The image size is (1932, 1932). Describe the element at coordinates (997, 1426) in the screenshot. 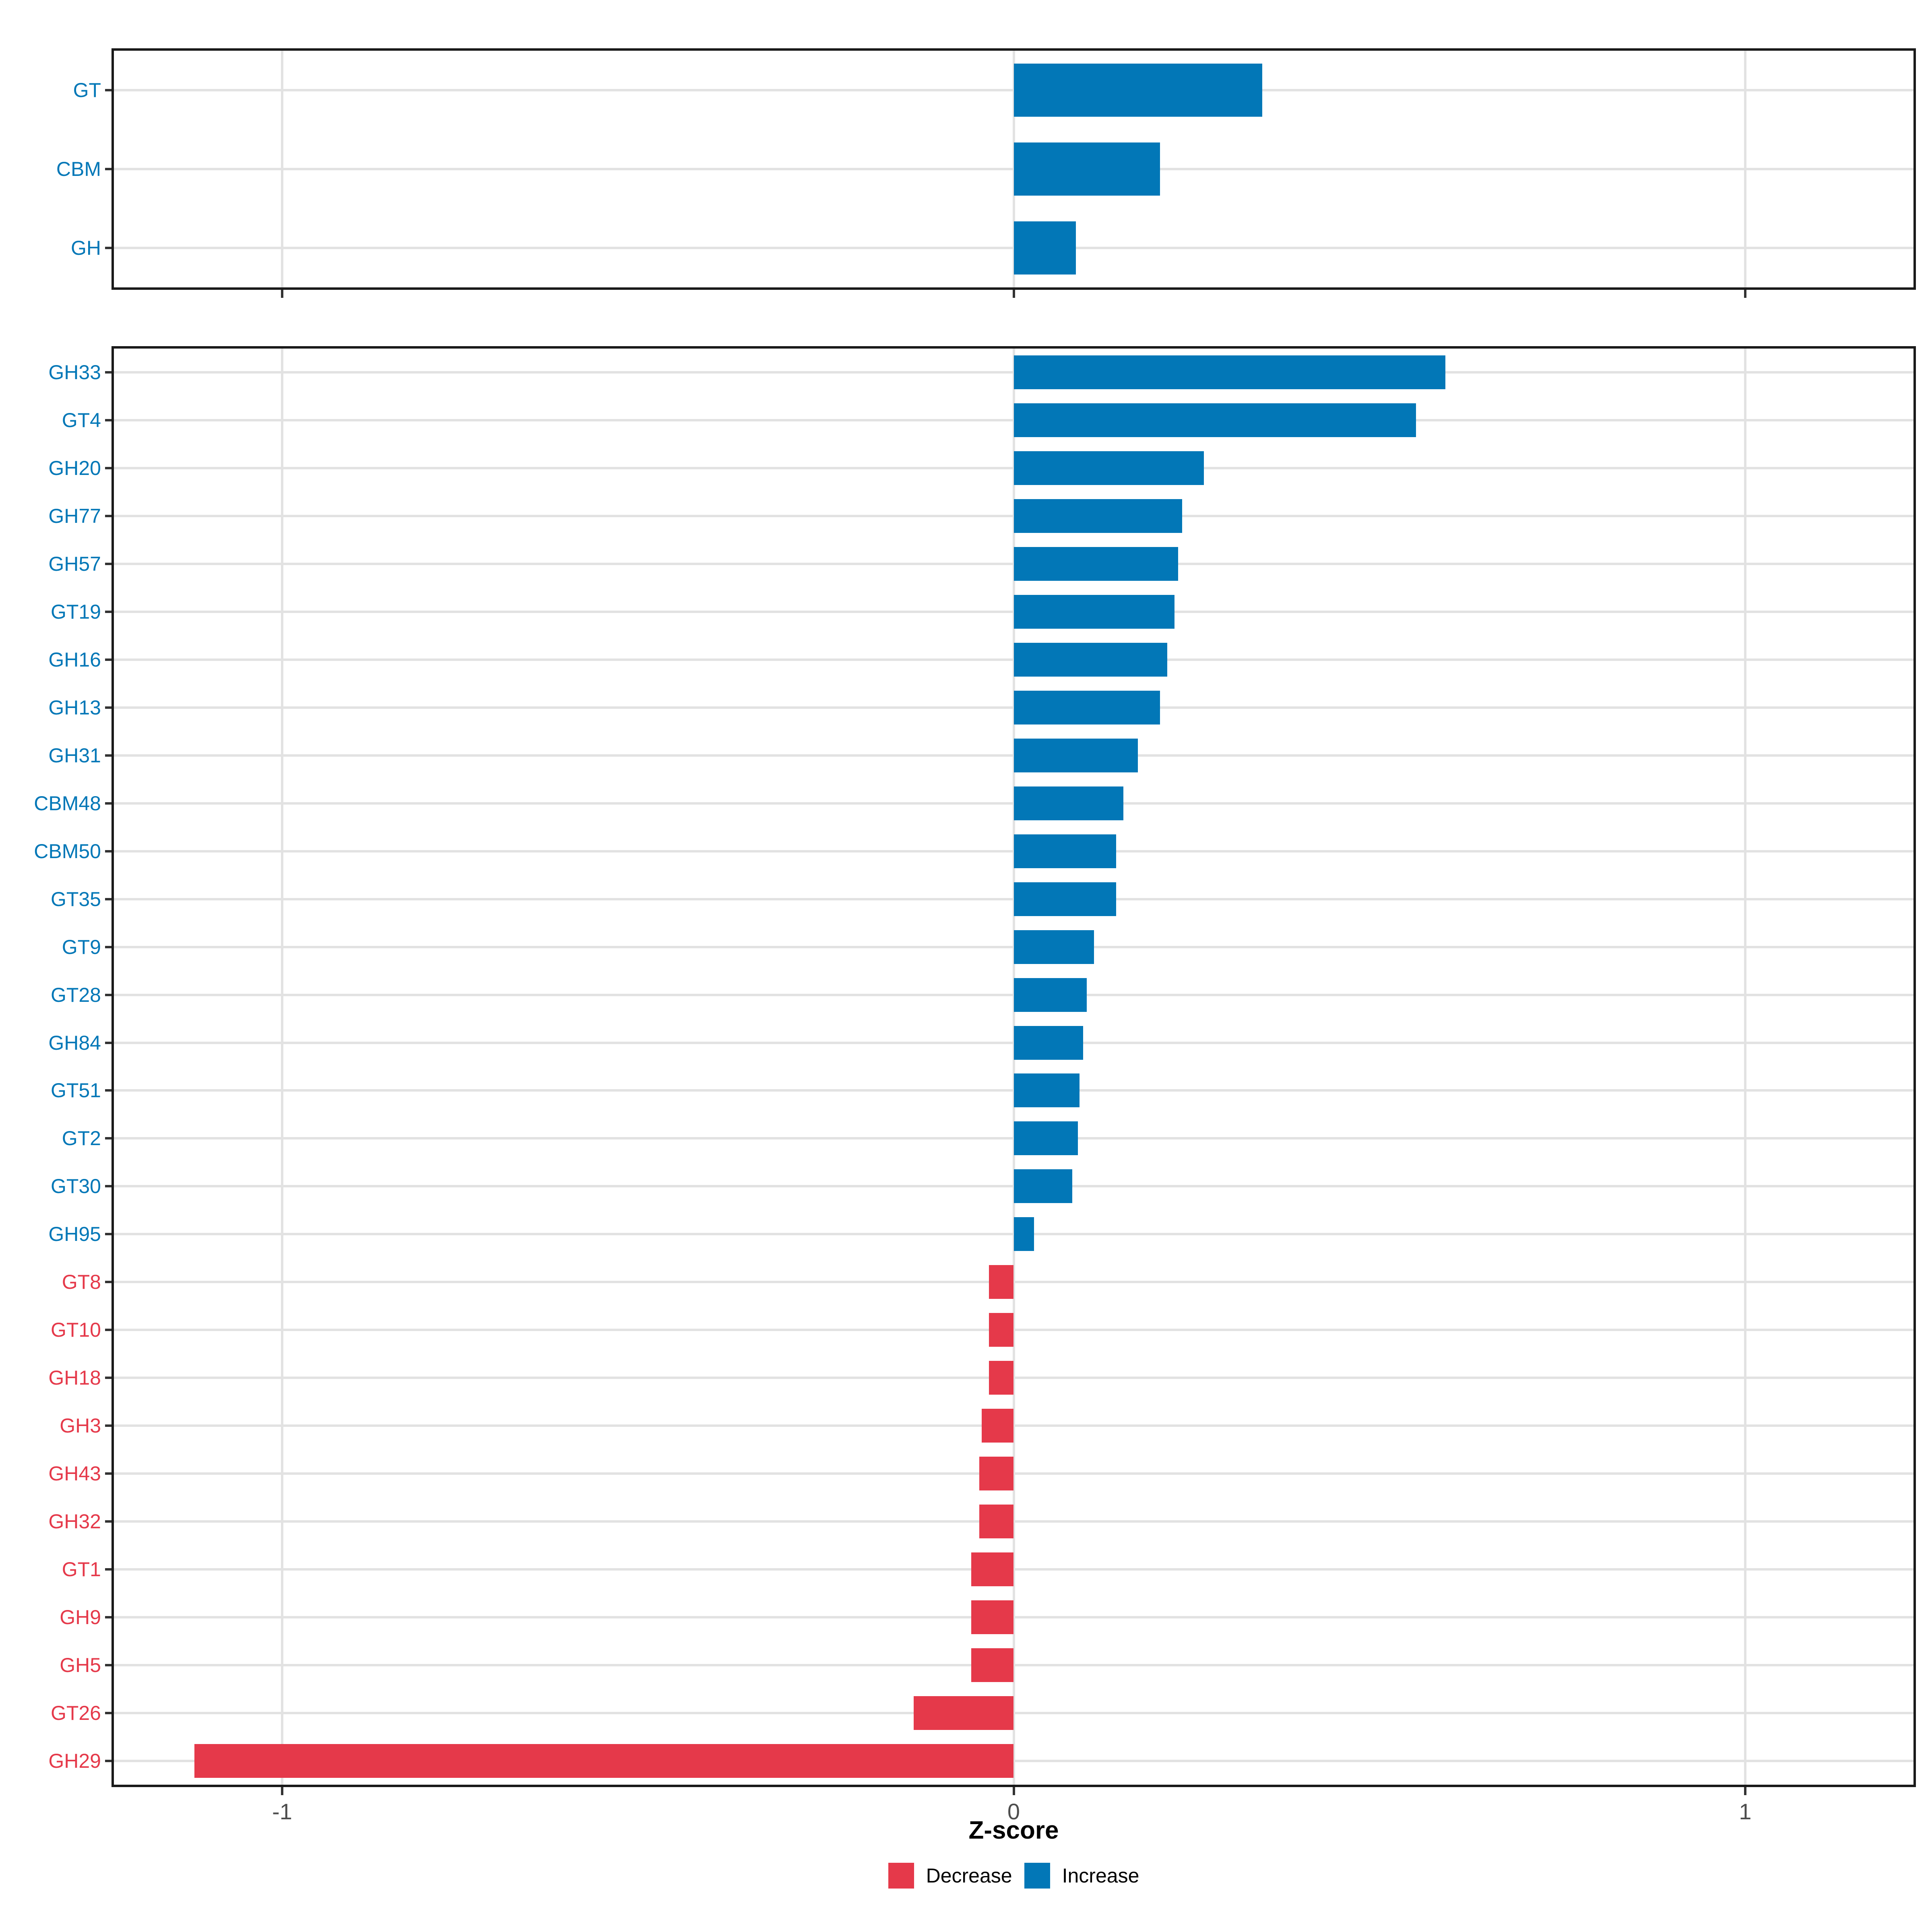

I see `bar-GH3` at that location.